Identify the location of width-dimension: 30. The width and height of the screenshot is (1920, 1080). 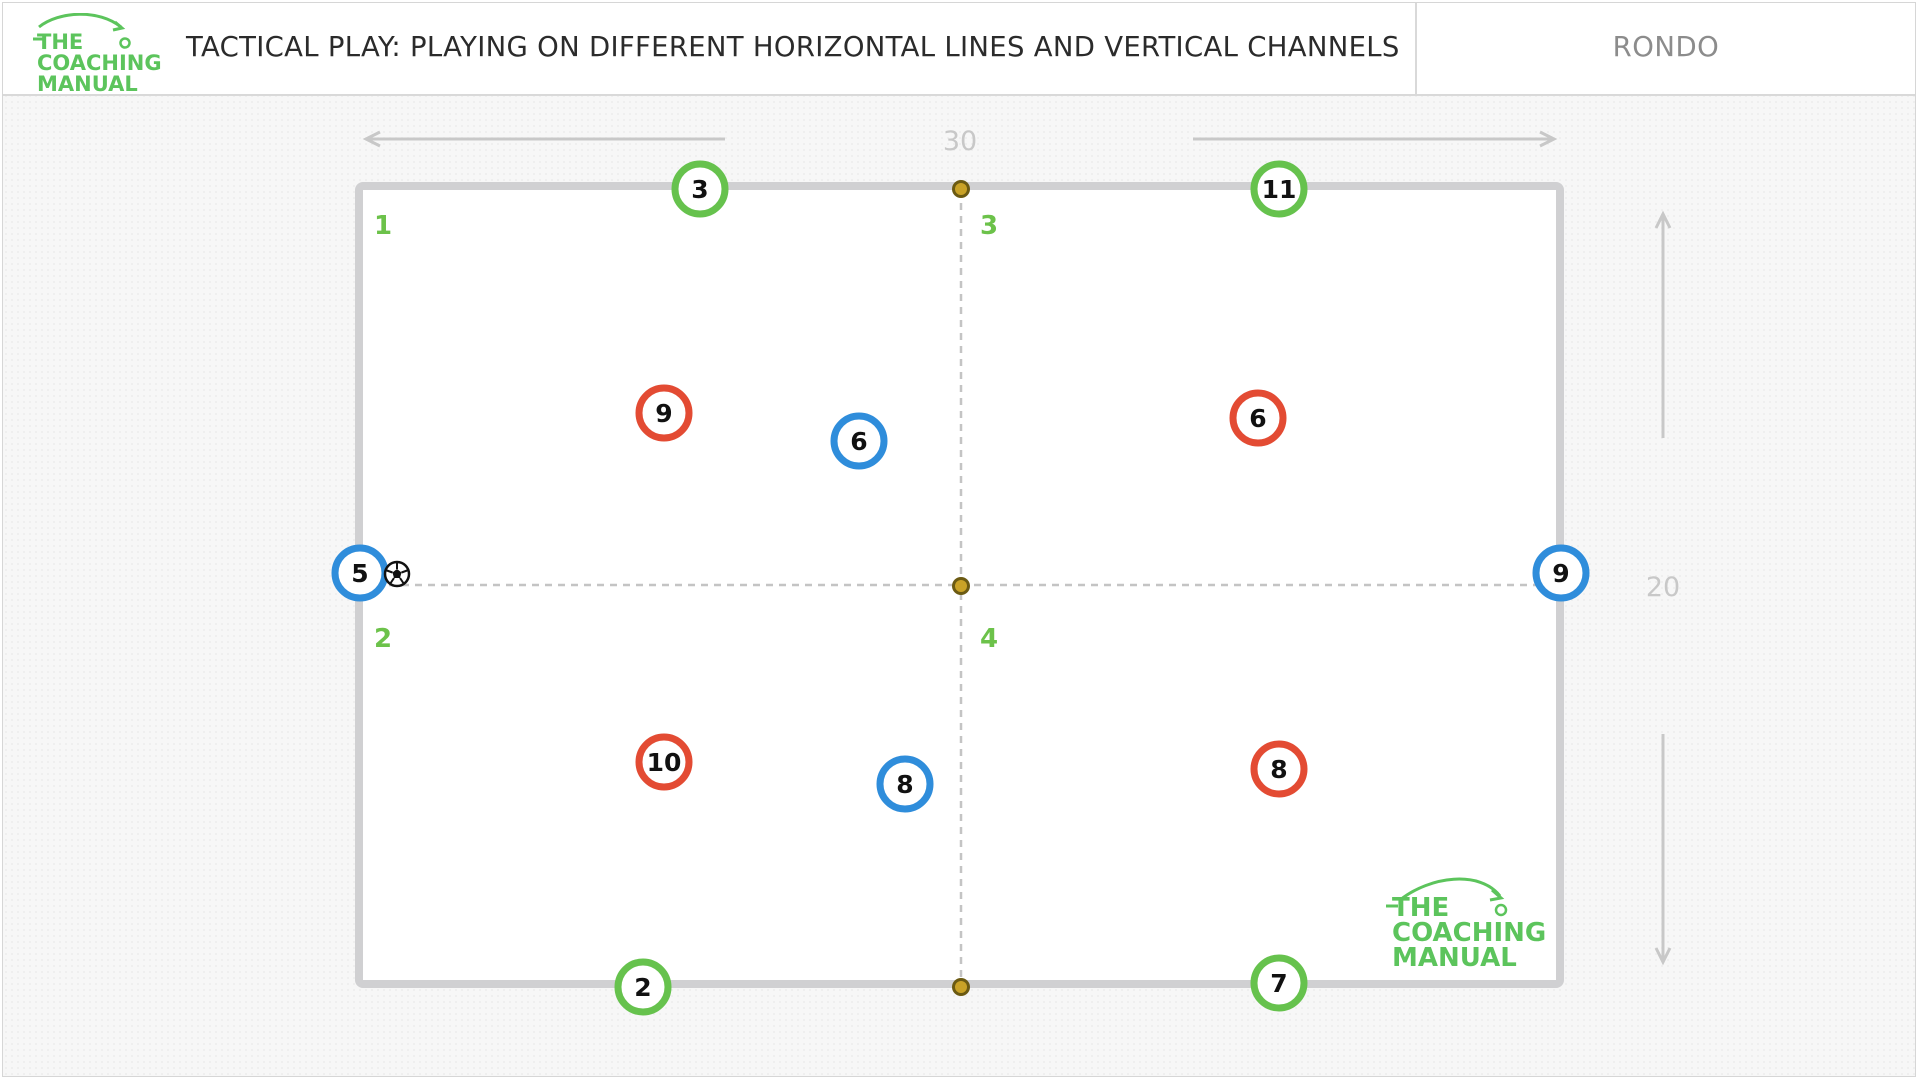
(960, 141).